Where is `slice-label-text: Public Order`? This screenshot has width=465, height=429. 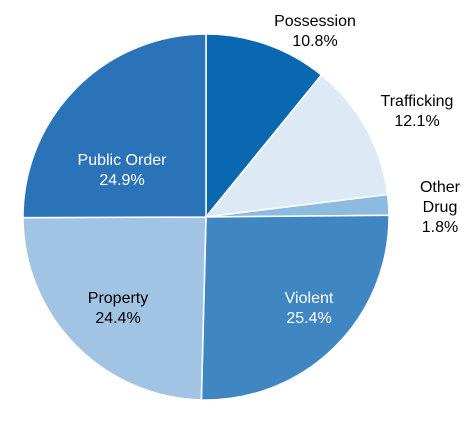 slice-label-text: Public Order is located at coordinates (123, 160).